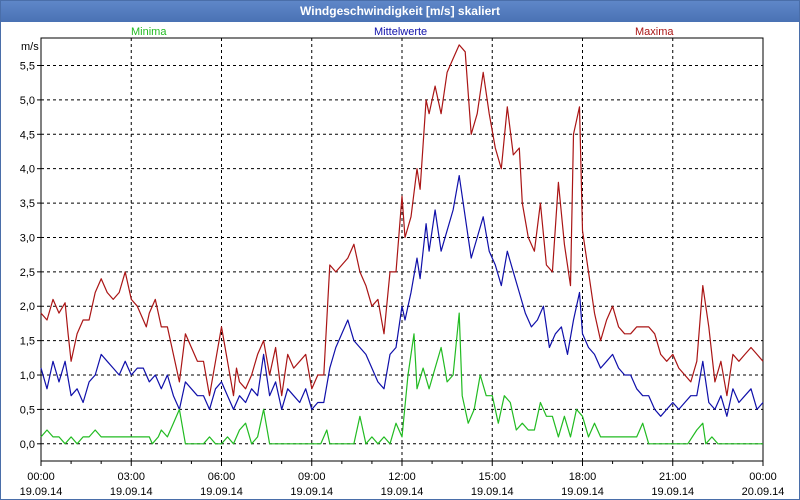  I want to click on y-tick-label: 4,0, so click(27, 170).